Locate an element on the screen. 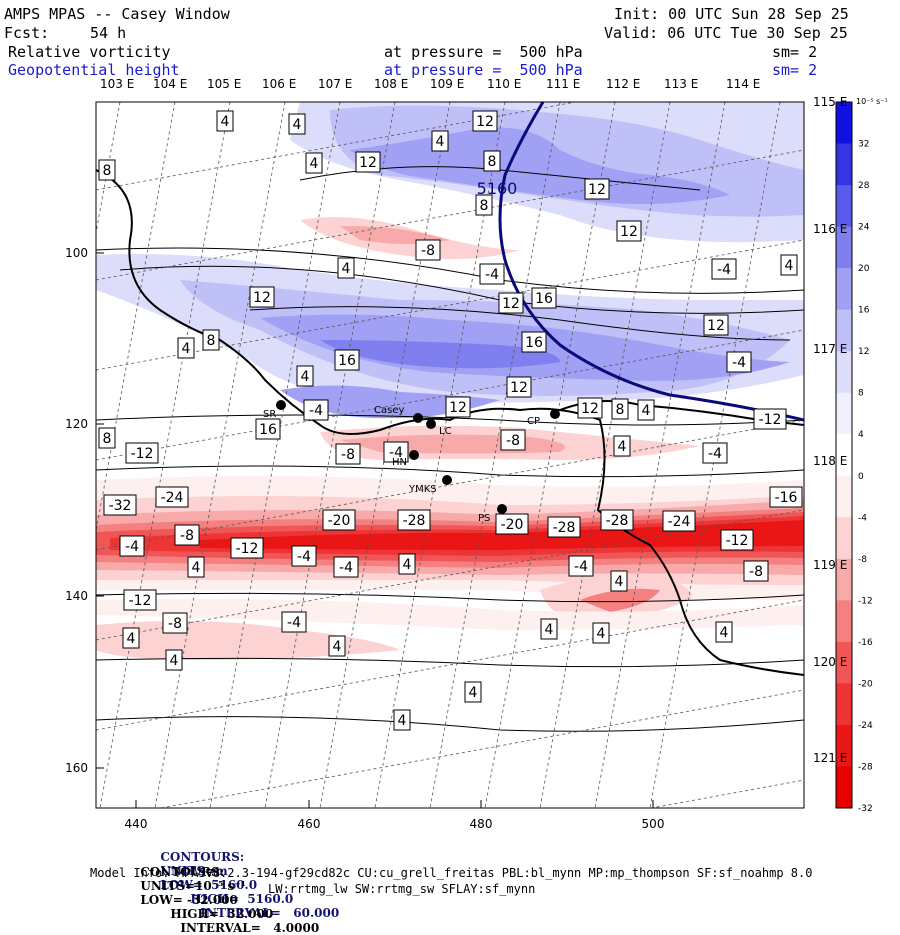 The image size is (900, 935). field2-name: Geopotential height is located at coordinates (94, 70).